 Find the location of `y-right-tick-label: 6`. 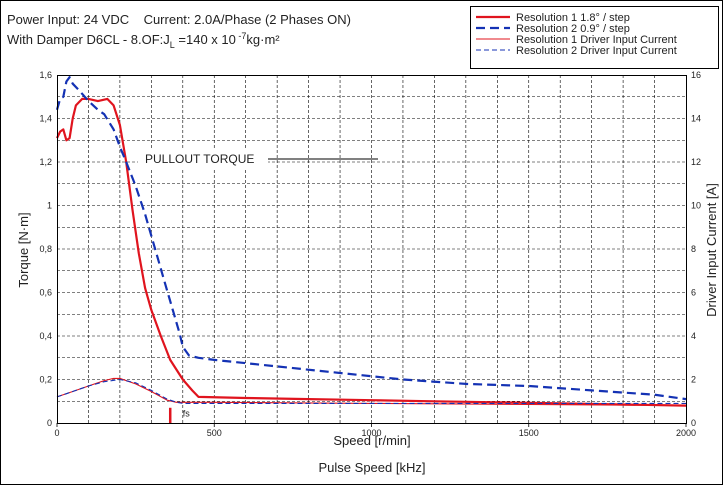

y-right-tick-label: 6 is located at coordinates (693, 293).